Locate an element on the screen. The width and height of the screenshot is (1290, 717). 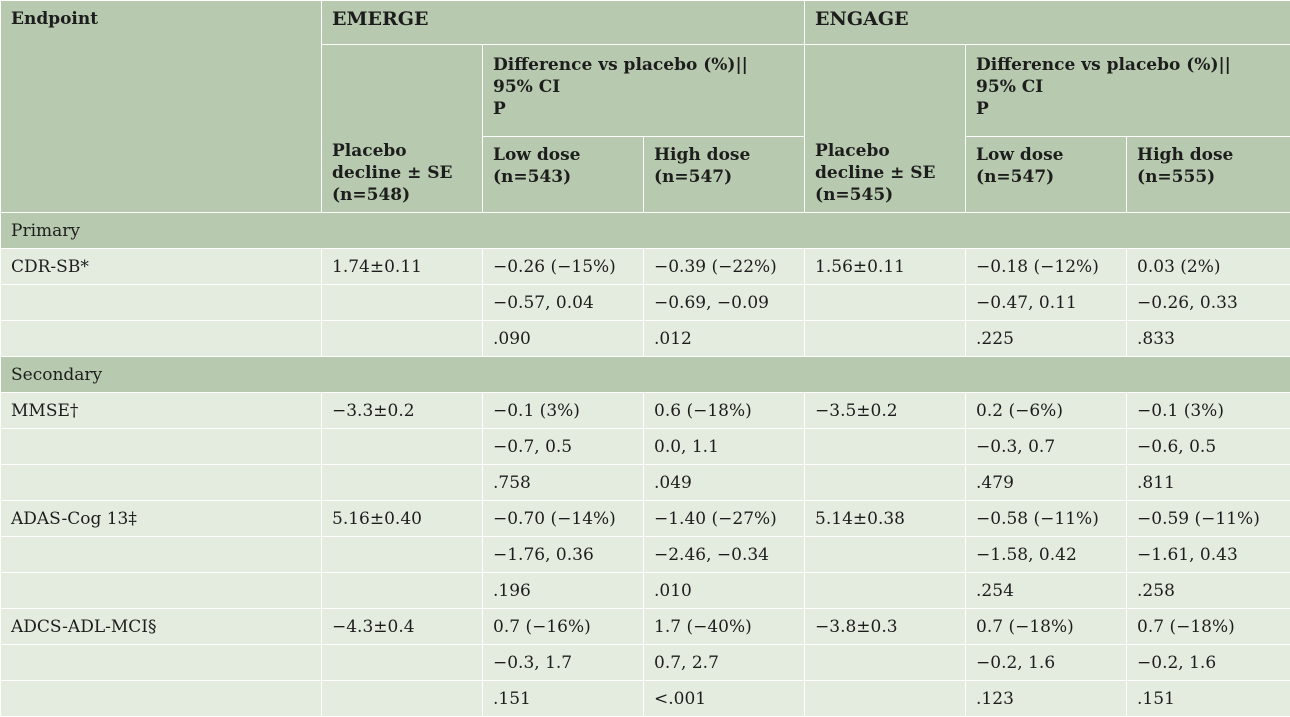
value-cell: −0.70 (−14%) is located at coordinates (563, 519).